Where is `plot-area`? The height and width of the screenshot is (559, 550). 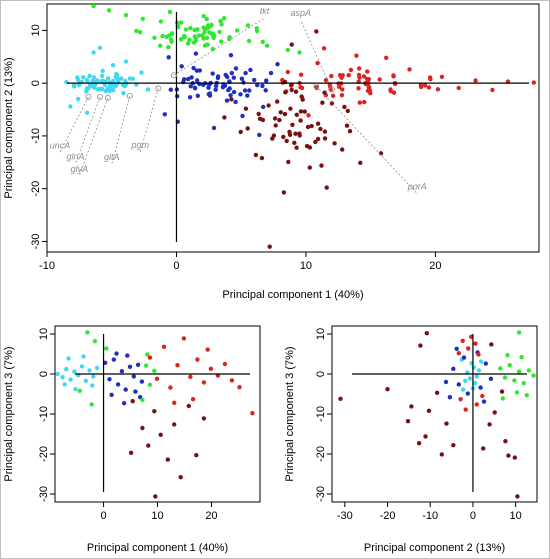 plot-area is located at coordinates (434, 414).